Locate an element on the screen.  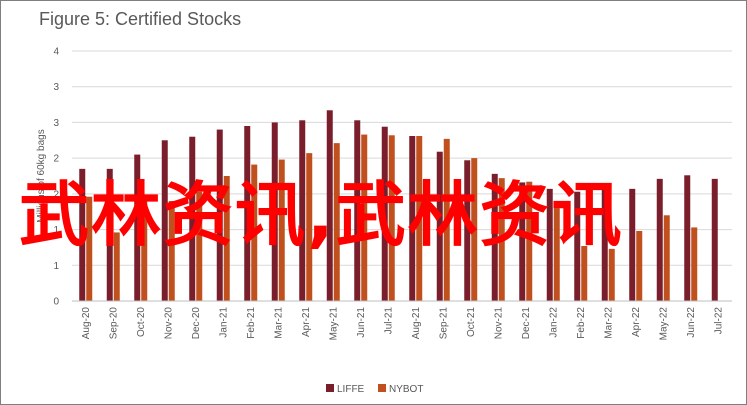
x-tick-label: Jan-22 is located at coordinates (553, 322).